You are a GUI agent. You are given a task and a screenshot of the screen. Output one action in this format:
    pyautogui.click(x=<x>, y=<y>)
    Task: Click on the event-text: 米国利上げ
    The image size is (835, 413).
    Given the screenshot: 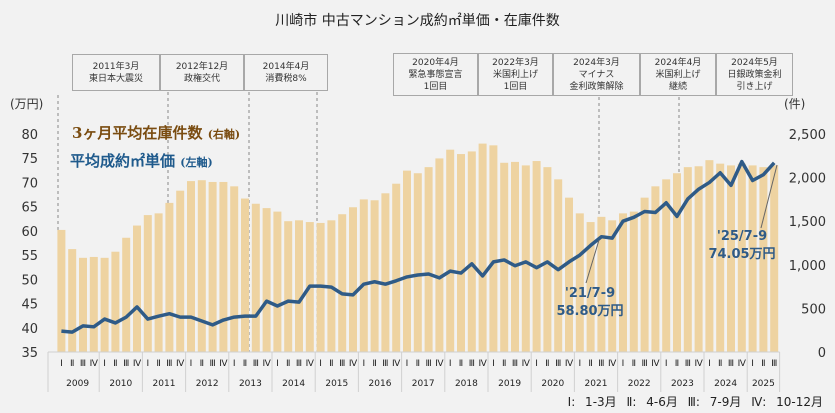 What is the action you would take?
    pyautogui.click(x=515, y=74)
    